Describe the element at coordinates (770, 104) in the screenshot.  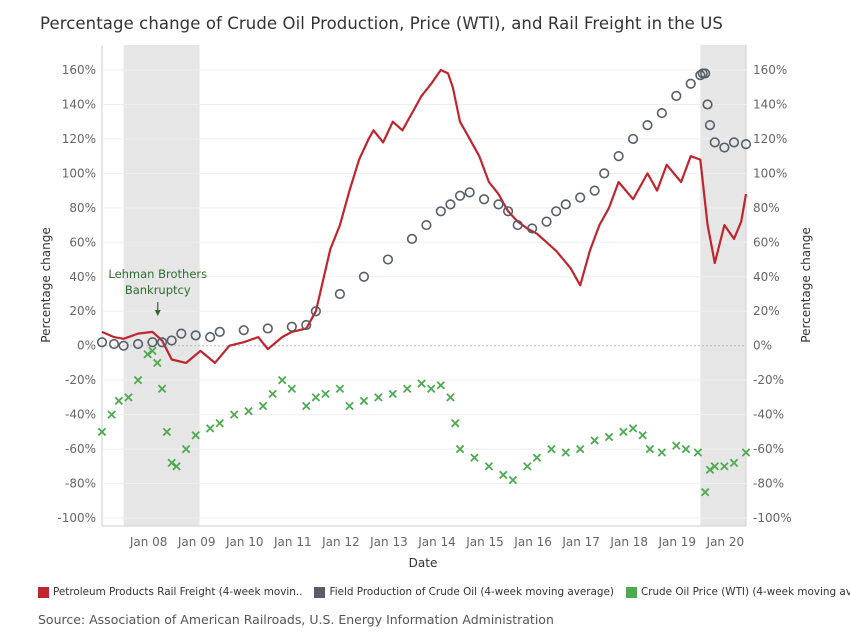
I see `y-tick-label-right: 140%` at that location.